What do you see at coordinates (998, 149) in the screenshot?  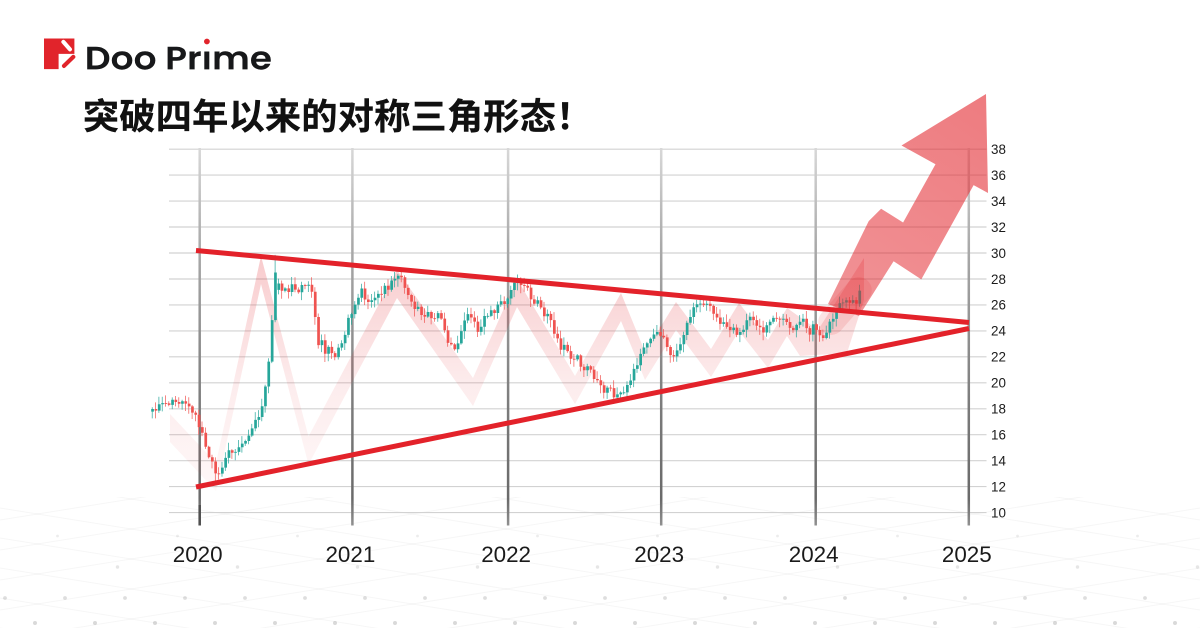 I see `svg-text: 38` at bounding box center [998, 149].